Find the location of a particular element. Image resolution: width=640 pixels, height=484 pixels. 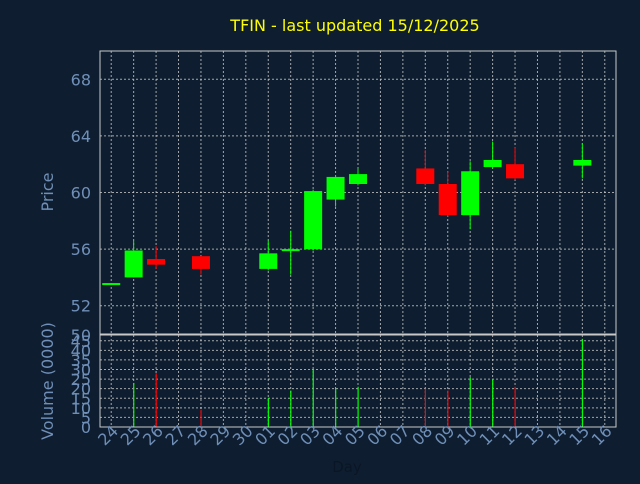

day-tick-label: 16 is located at coordinates (602, 435).